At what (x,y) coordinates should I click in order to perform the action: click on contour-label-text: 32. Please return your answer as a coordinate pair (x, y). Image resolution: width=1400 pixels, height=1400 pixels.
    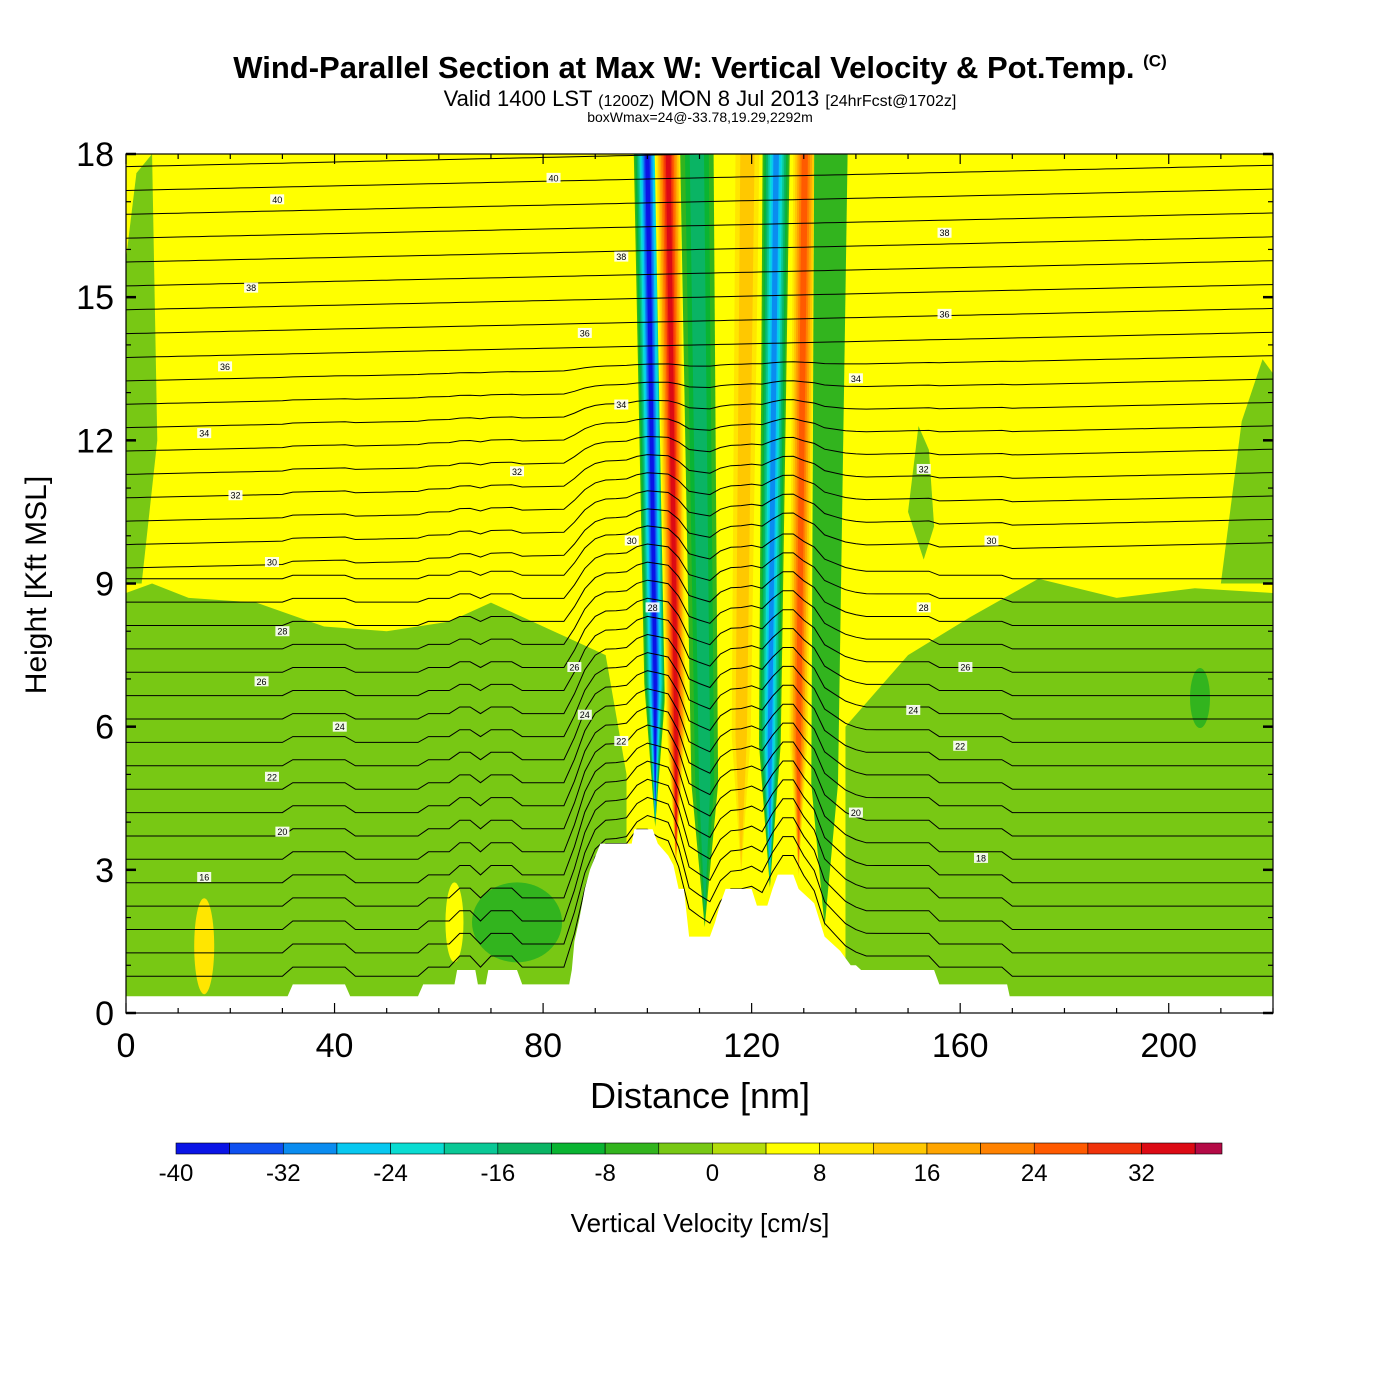
    Looking at the image, I should click on (517, 472).